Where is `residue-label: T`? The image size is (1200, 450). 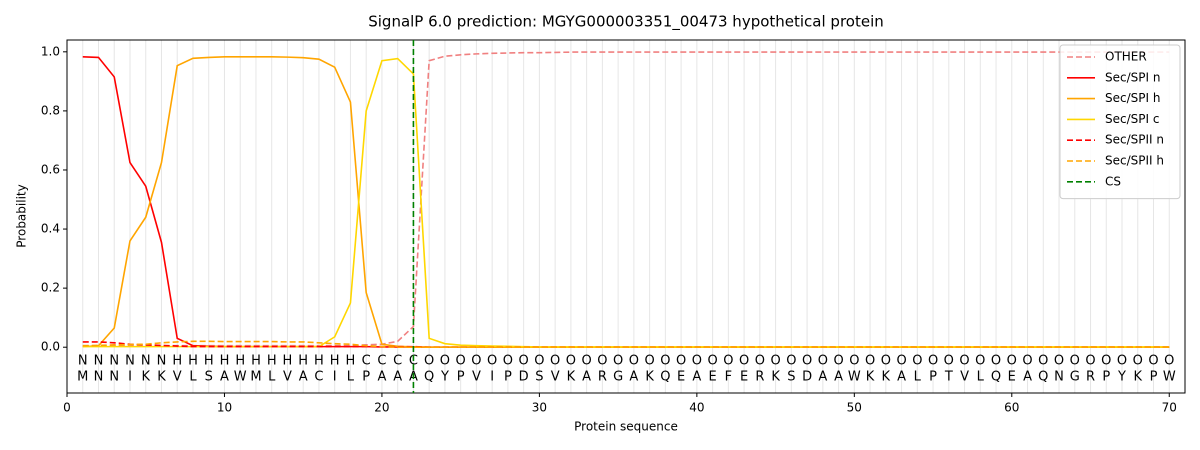
residue-label: T is located at coordinates (948, 377).